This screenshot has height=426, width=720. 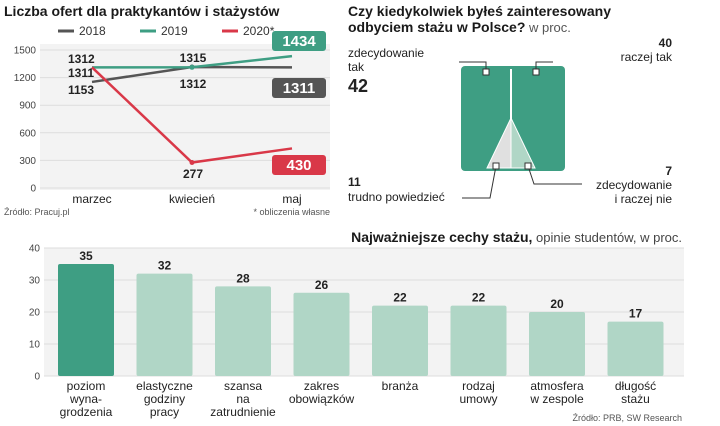 What do you see at coordinates (91, 199) in the screenshot?
I see `line-x-tick: marzec` at bounding box center [91, 199].